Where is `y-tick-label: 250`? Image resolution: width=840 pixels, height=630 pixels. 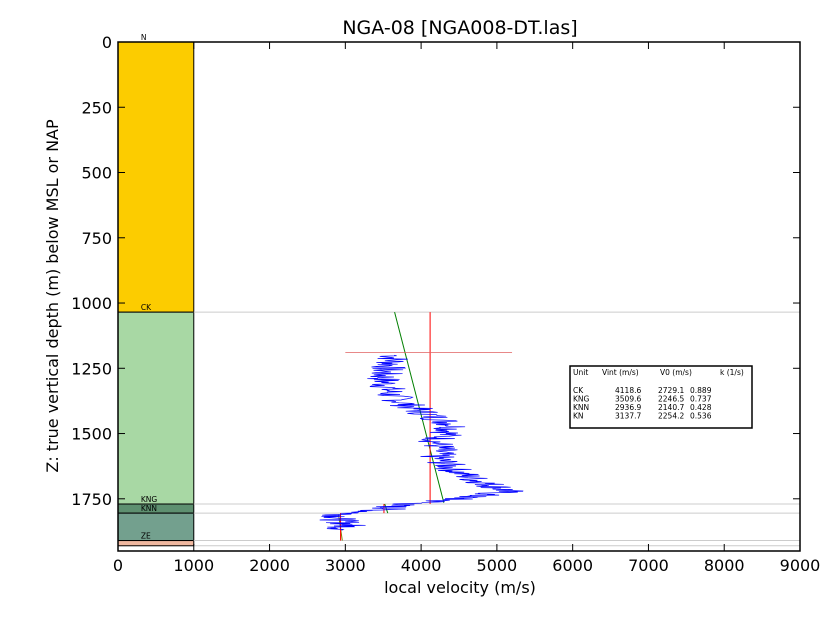 y-tick-label: 250 is located at coordinates (96, 107).